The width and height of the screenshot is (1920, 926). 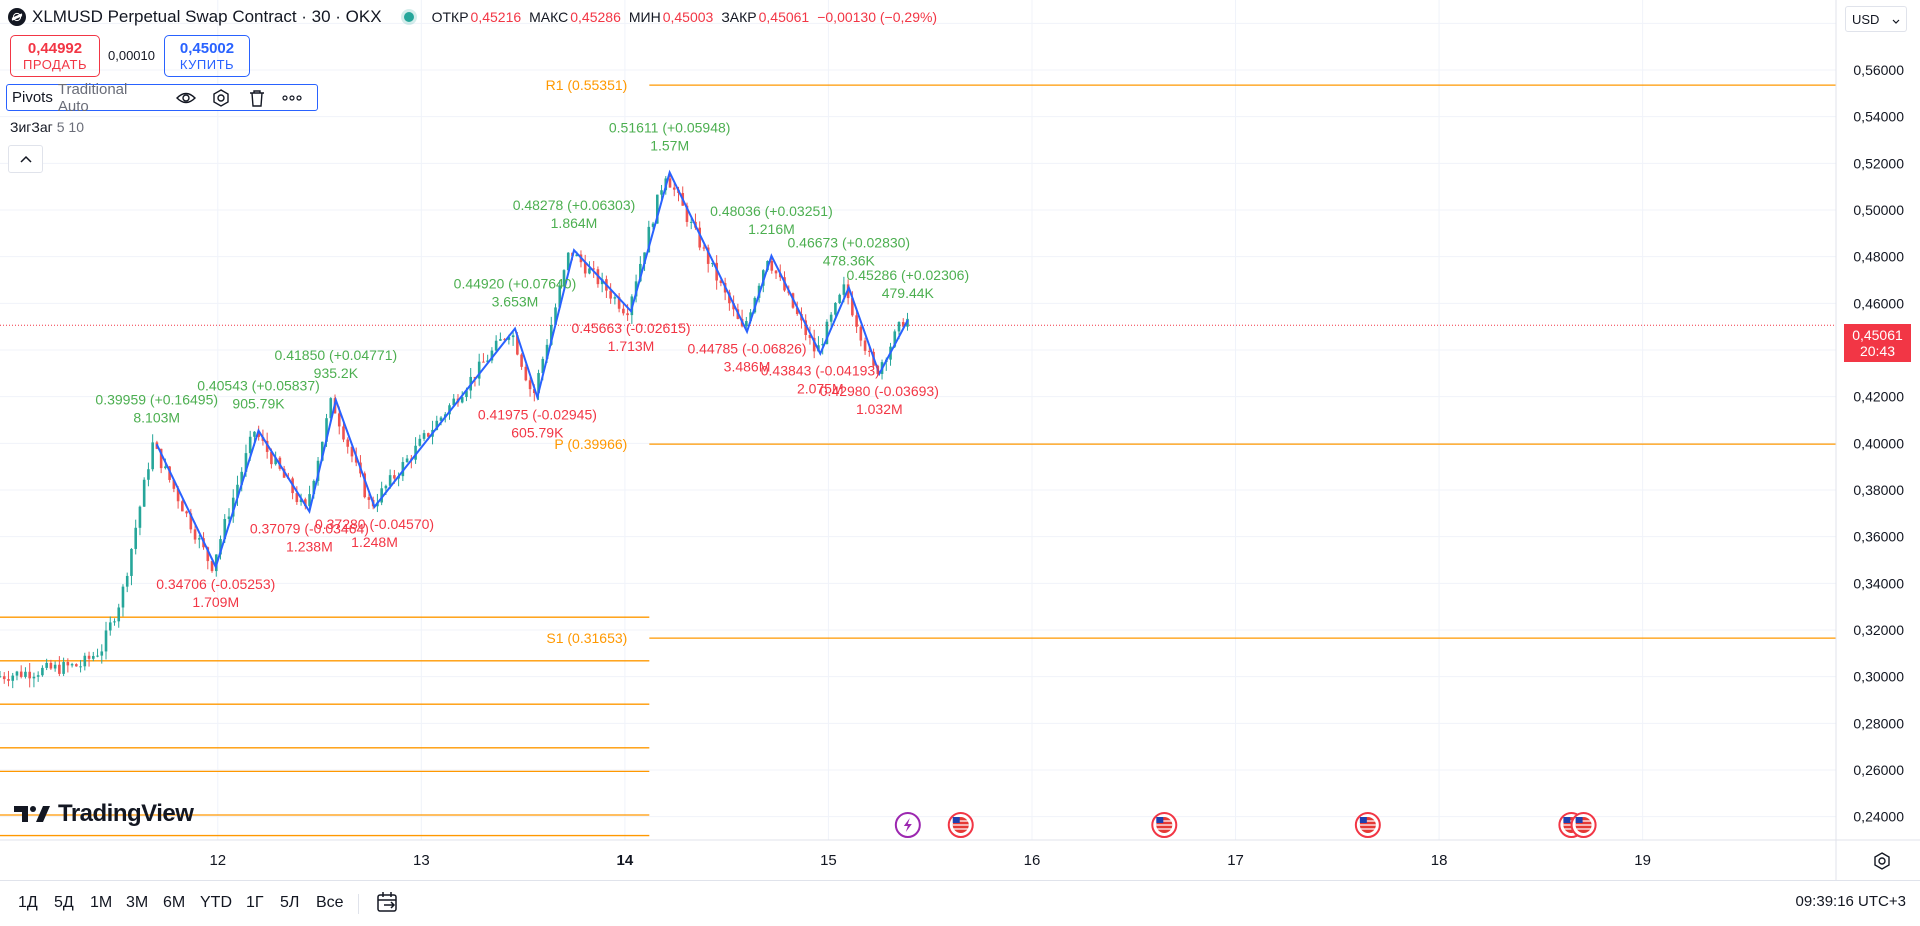 I want to click on price-tick-label: 0,24000, so click(x=1878, y=817).